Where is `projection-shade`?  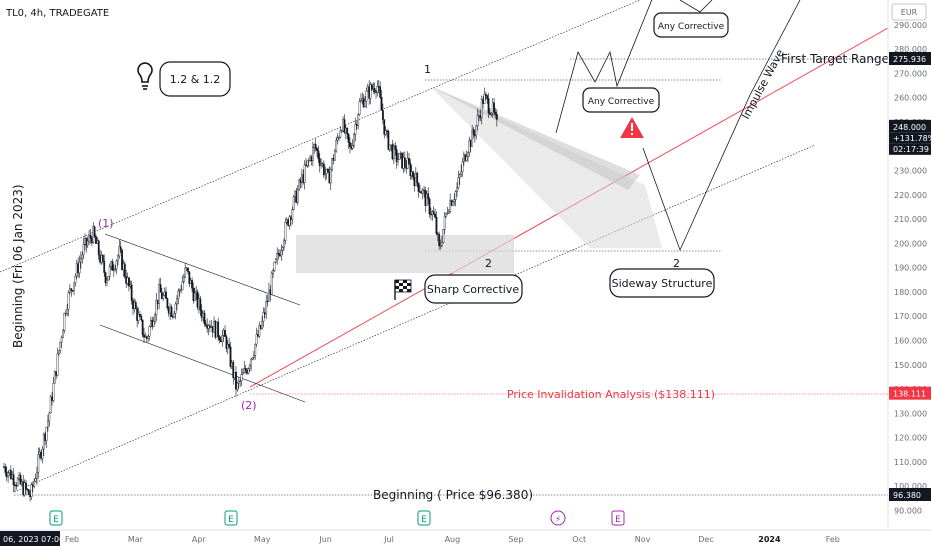
projection-shade is located at coordinates (546, 167).